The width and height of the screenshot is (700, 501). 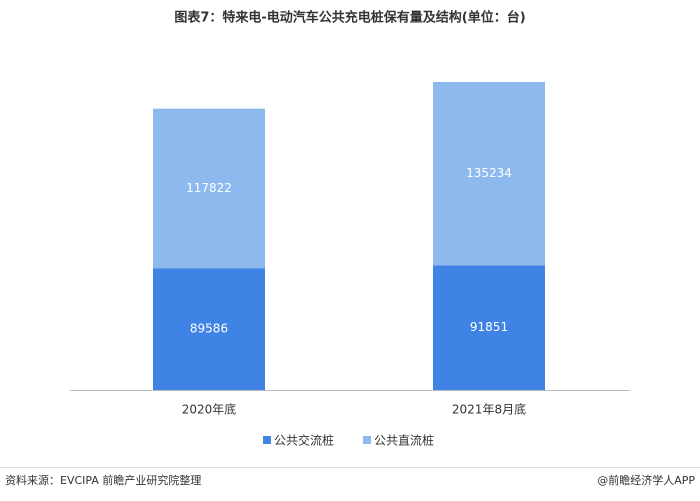 What do you see at coordinates (304, 440) in the screenshot?
I see `legend-label: 公共交流桩` at bounding box center [304, 440].